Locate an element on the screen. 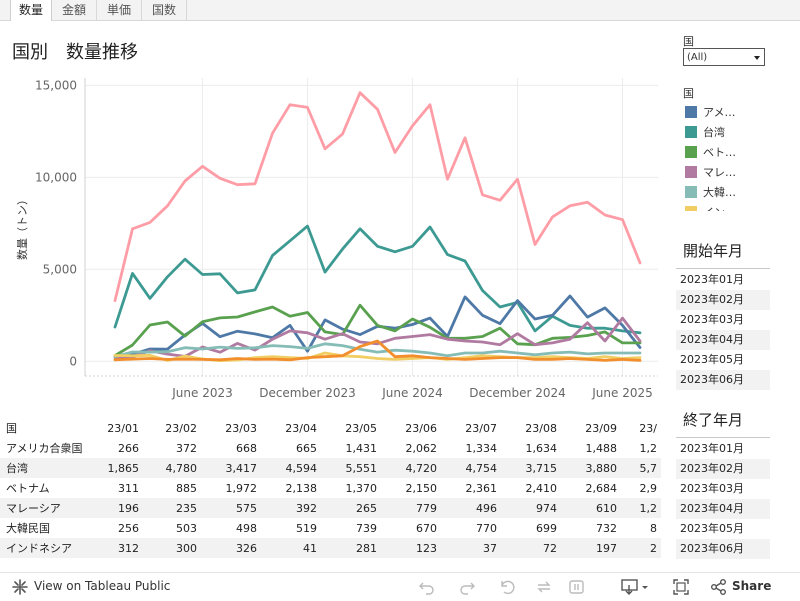 The height and width of the screenshot is (601, 800). column-header: 23/09 is located at coordinates (601, 428).